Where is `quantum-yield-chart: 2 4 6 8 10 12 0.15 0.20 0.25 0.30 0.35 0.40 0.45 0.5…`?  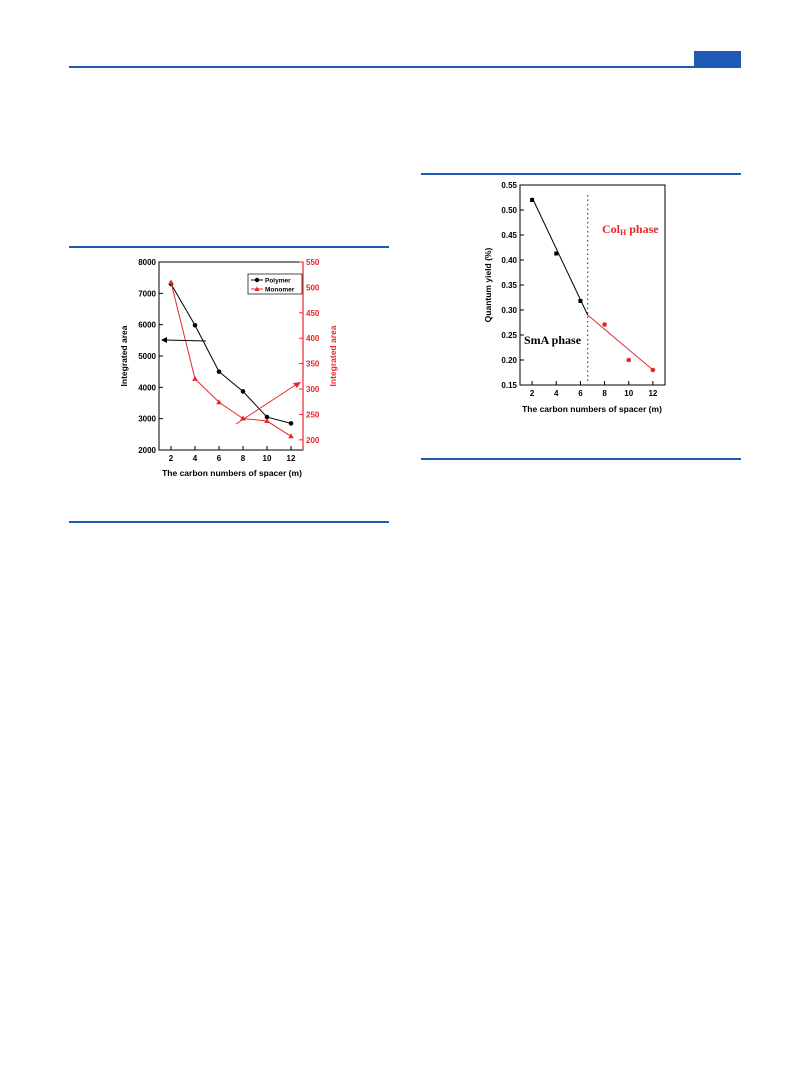
quantum-yield-chart: 2 4 6 8 10 12 0.15 0.20 0.25 0.30 0.35 0.40 0.45 0.5… is located at coordinates (574, 297).